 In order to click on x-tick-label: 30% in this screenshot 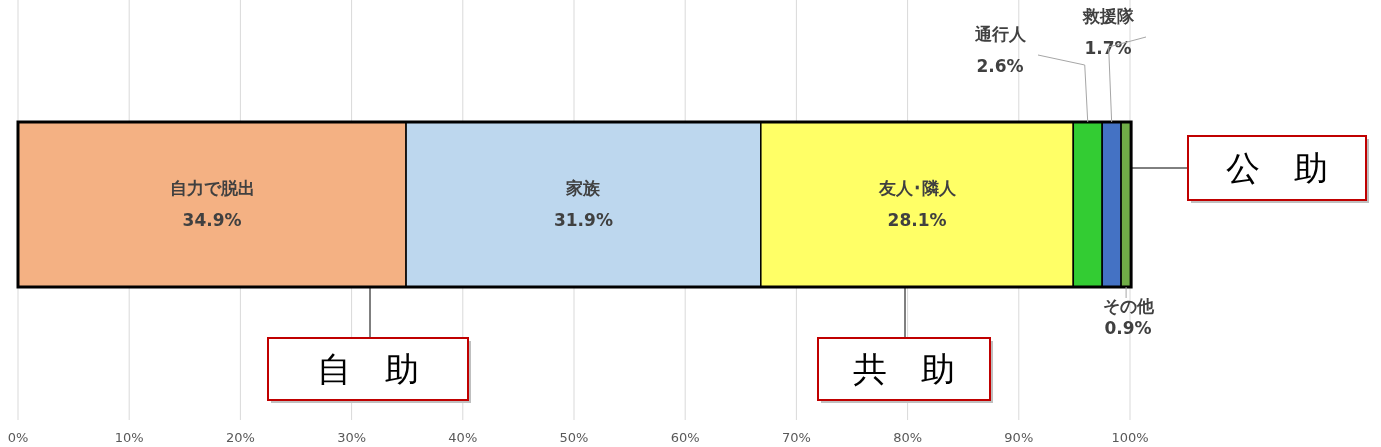, I will do `click(352, 437)`.